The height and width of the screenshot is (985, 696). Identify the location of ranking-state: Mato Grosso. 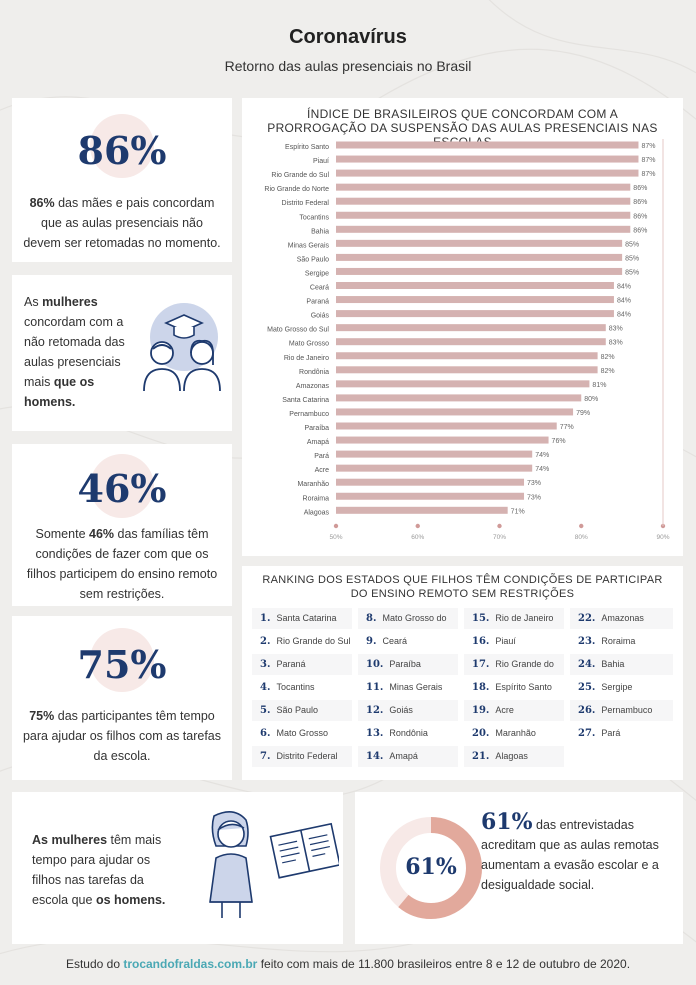
(302, 733).